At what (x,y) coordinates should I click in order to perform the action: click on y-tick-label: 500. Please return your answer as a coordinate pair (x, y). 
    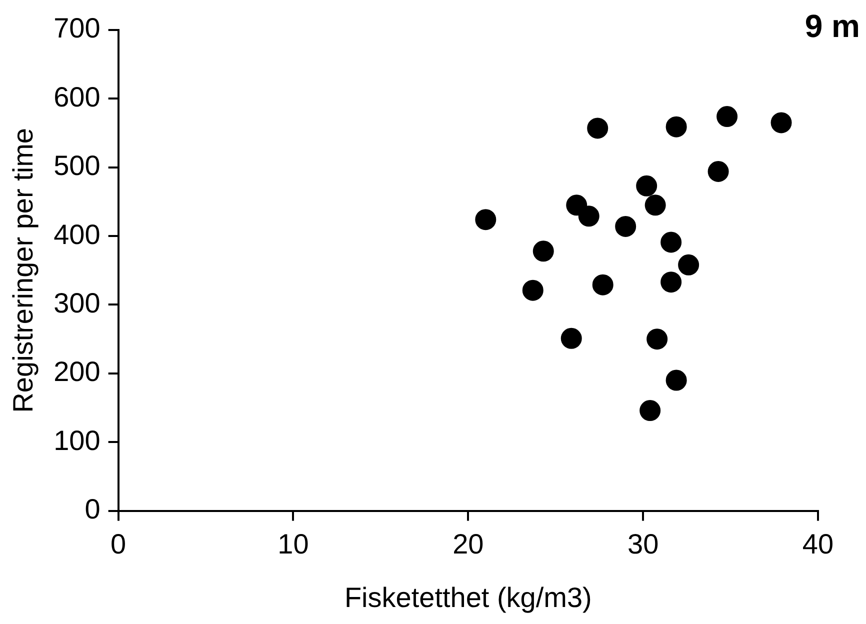
    Looking at the image, I should click on (77, 166).